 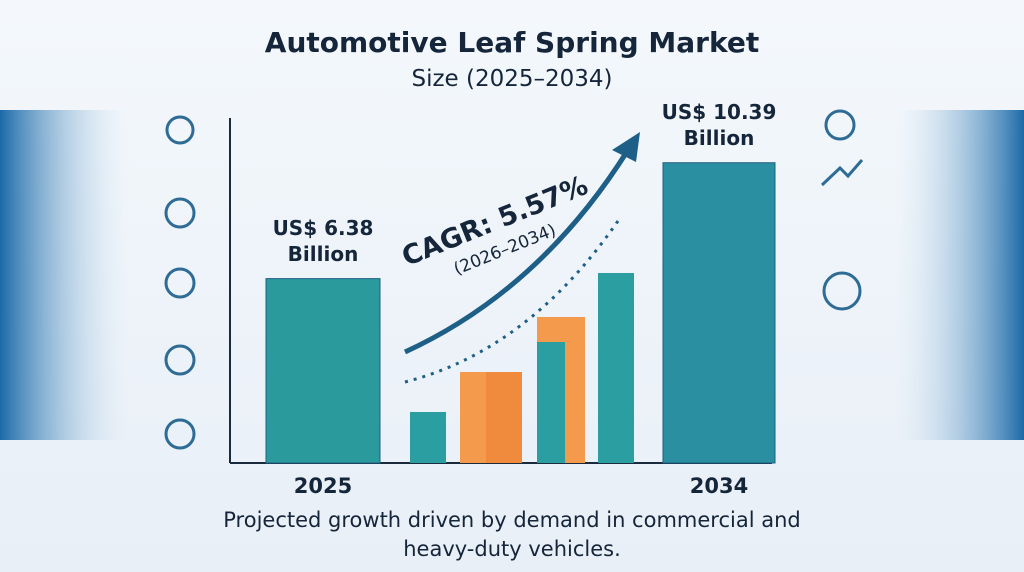 What do you see at coordinates (323, 240) in the screenshot?
I see `value-label: US$ 6.38 Billion` at bounding box center [323, 240].